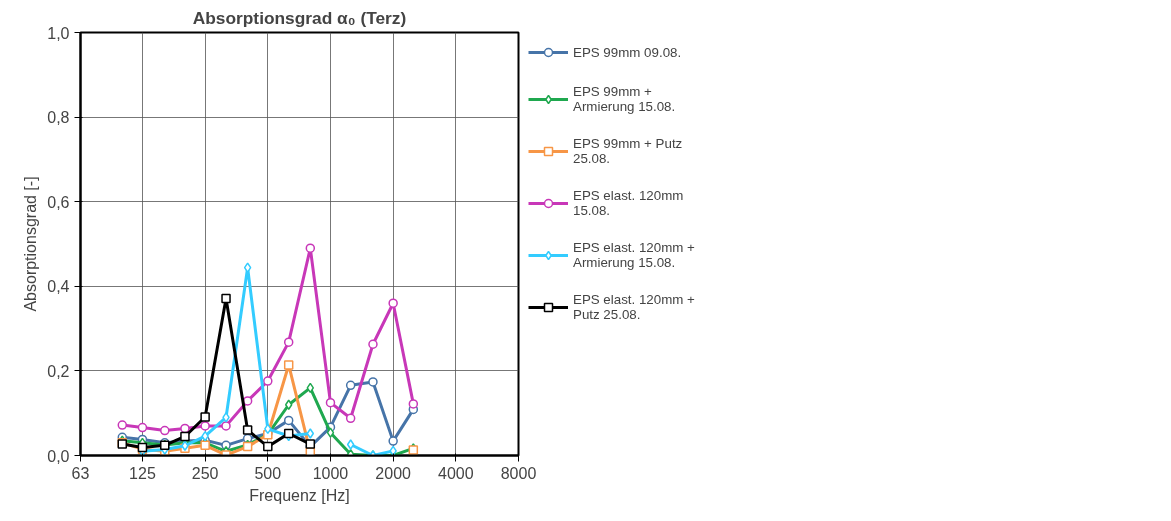  Describe the element at coordinates (628, 151) in the screenshot. I see `legend-label: EPS 99mm + Putz 25.08.` at that location.